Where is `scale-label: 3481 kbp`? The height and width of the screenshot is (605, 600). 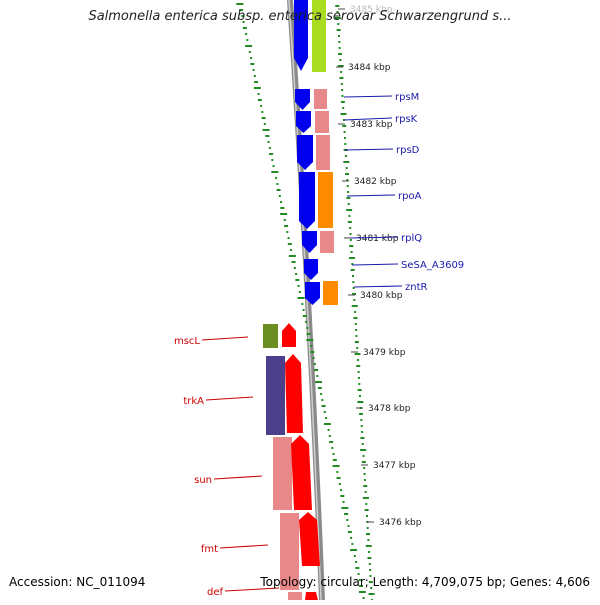
scale-label: 3481 kbp is located at coordinates (377, 239).